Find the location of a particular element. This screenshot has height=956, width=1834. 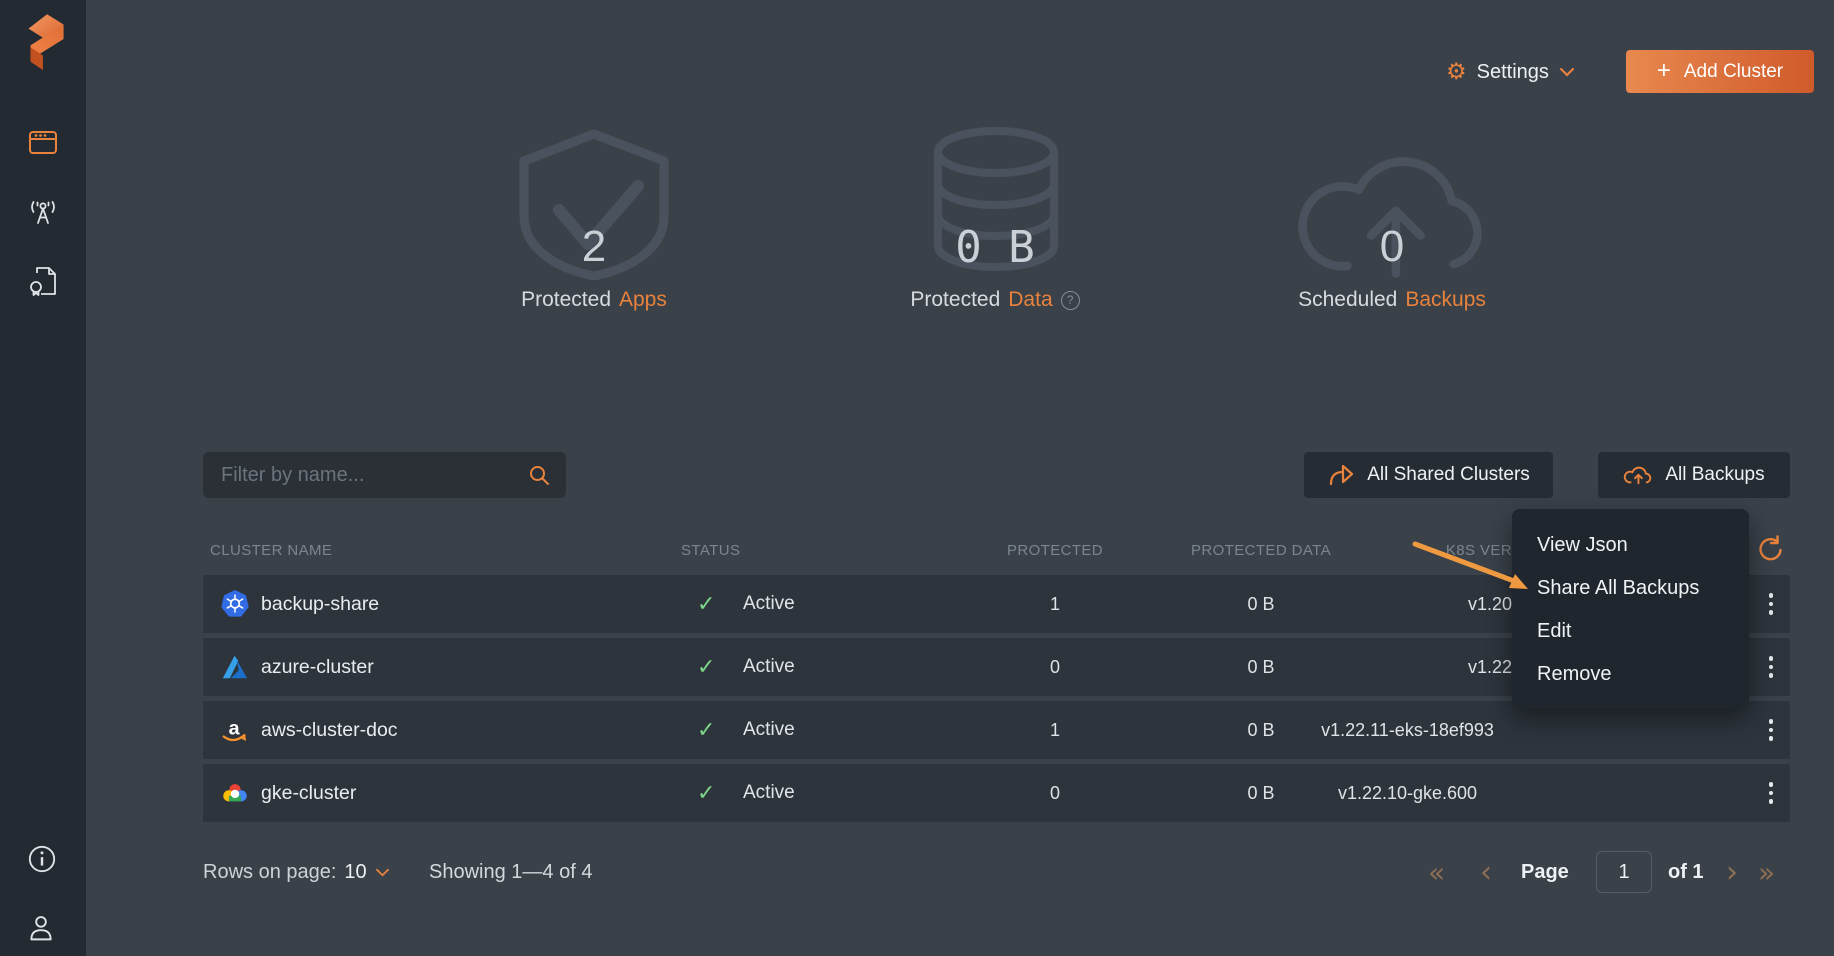

add-cluster-label: Add Cluster is located at coordinates (1733, 71).